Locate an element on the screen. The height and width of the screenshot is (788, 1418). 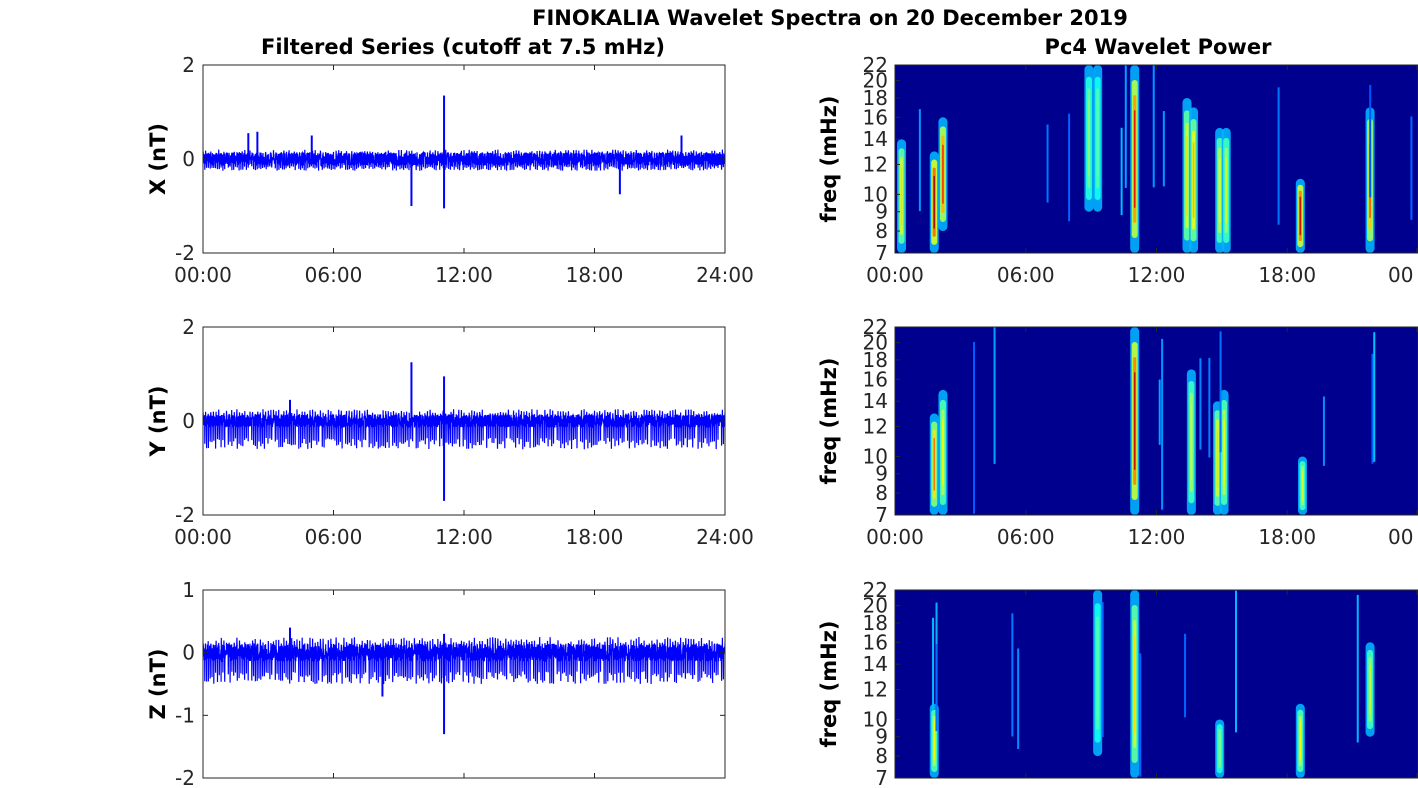
right-column-title: Pc4 Wavelet Power is located at coordinates (1159, 47).